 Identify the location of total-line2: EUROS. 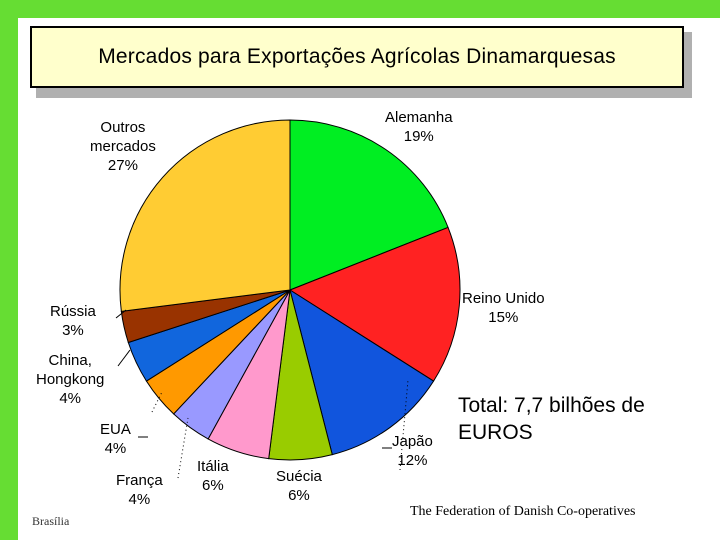
(495, 432).